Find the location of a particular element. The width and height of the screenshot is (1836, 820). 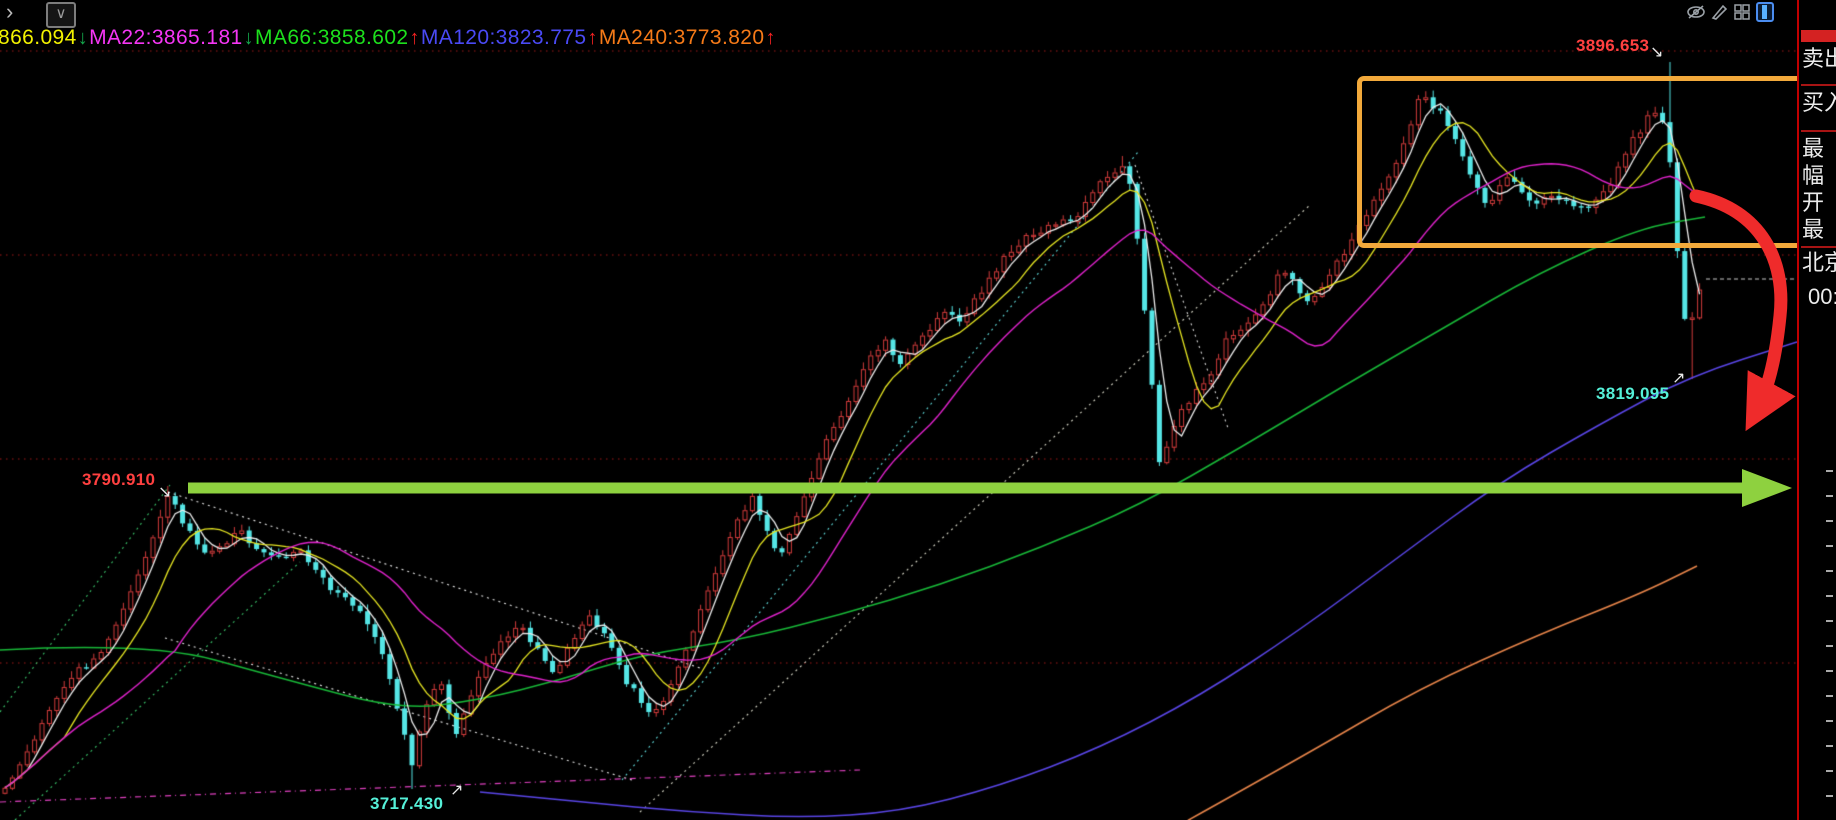

price-label-recent-low: 3819.095 is located at coordinates (1633, 393).